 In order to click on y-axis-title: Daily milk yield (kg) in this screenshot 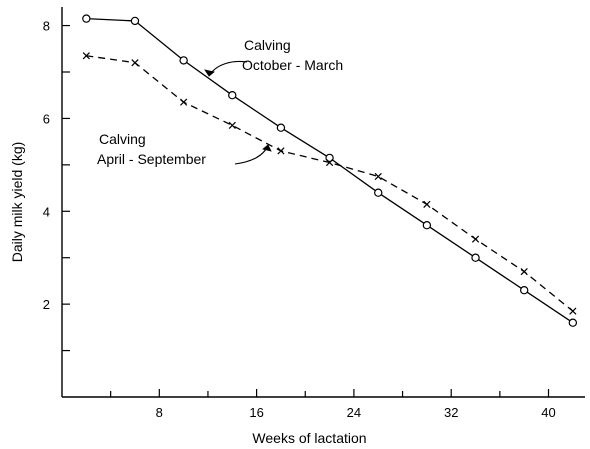, I will do `click(17, 202)`.